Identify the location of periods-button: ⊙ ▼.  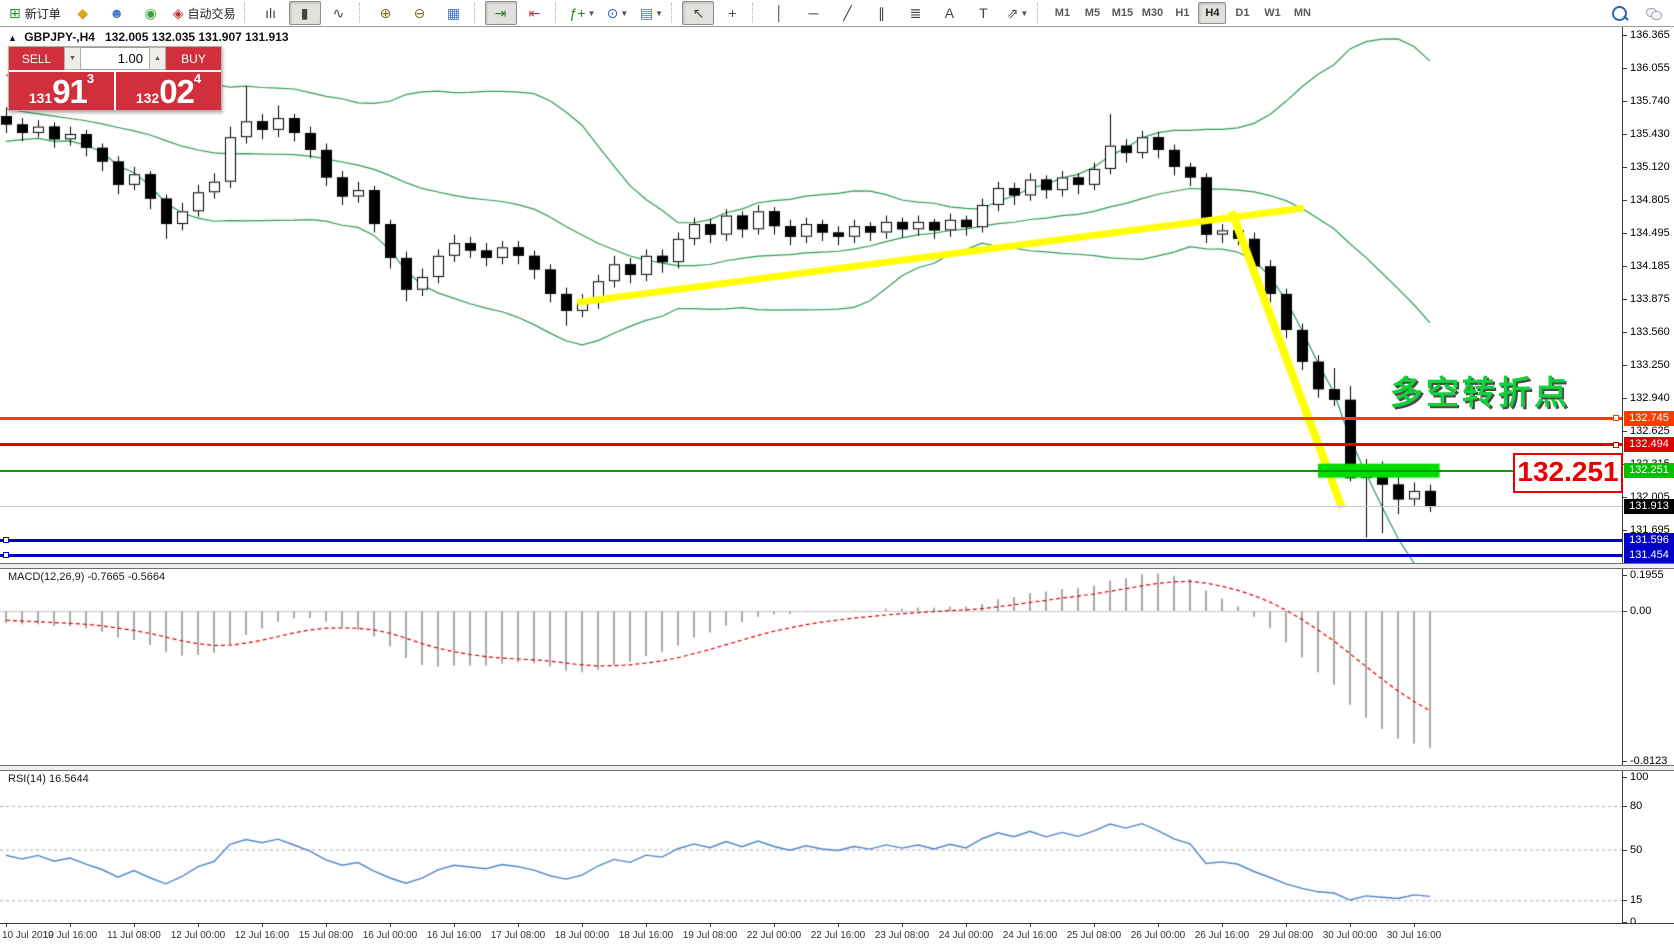
(617, 13).